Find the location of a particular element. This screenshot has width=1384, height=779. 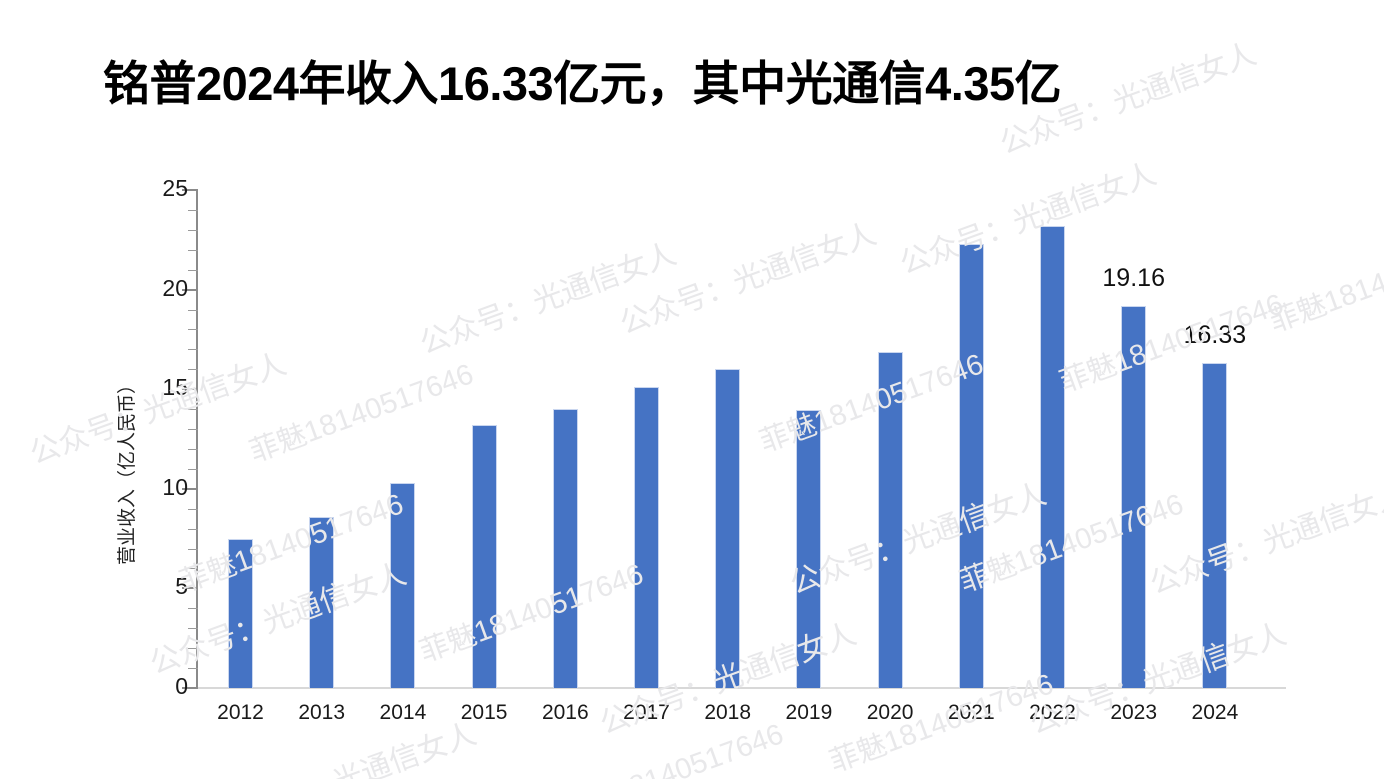

bar-value-label: 19.16 is located at coordinates (1133, 278).